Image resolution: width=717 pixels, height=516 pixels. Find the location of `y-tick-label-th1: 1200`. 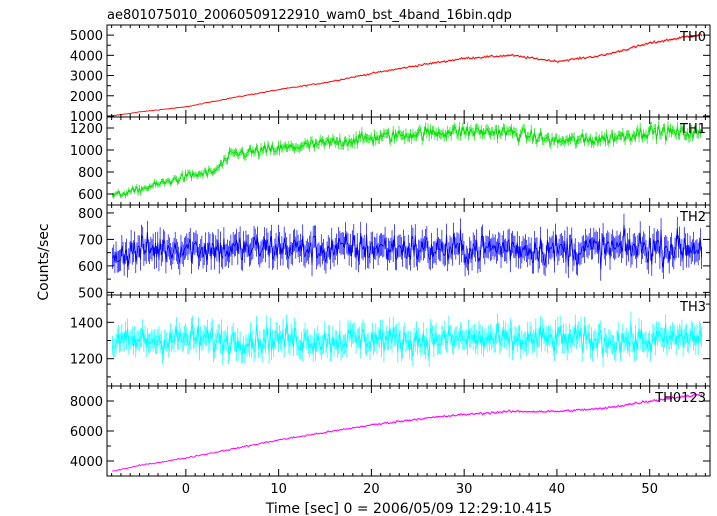

y-tick-label-th1: 1200 is located at coordinates (86, 129).